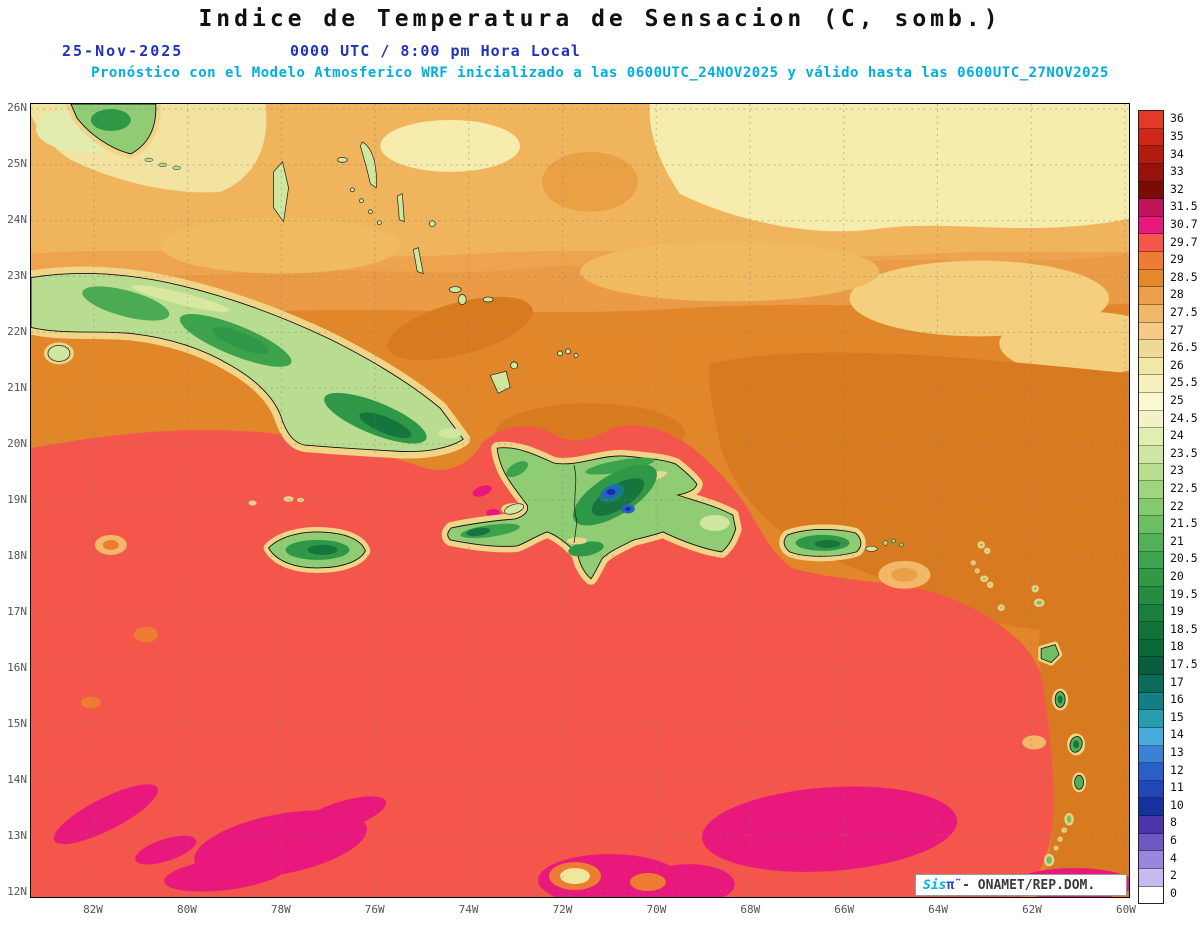  What do you see at coordinates (1177, 681) in the screenshot?
I see `colorbar-label: 17` at bounding box center [1177, 681].